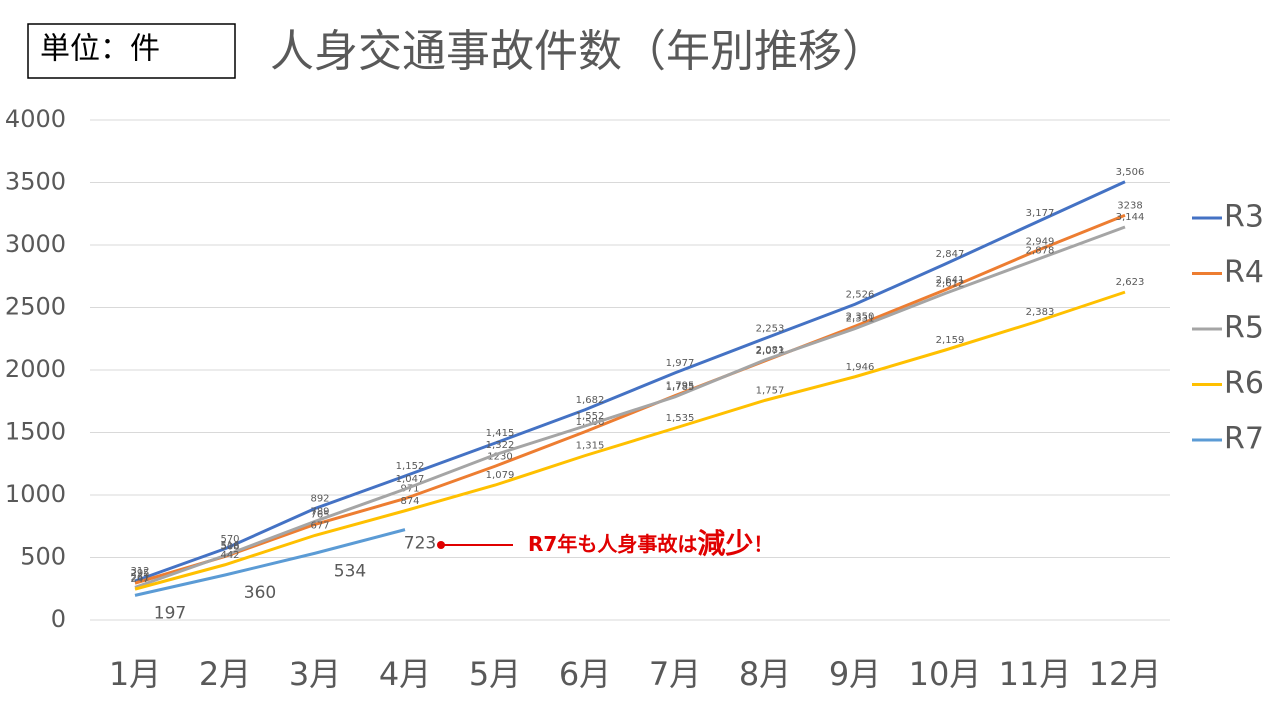 The width and height of the screenshot is (1280, 720). I want to click on data-label: 2,612, so click(950, 284).